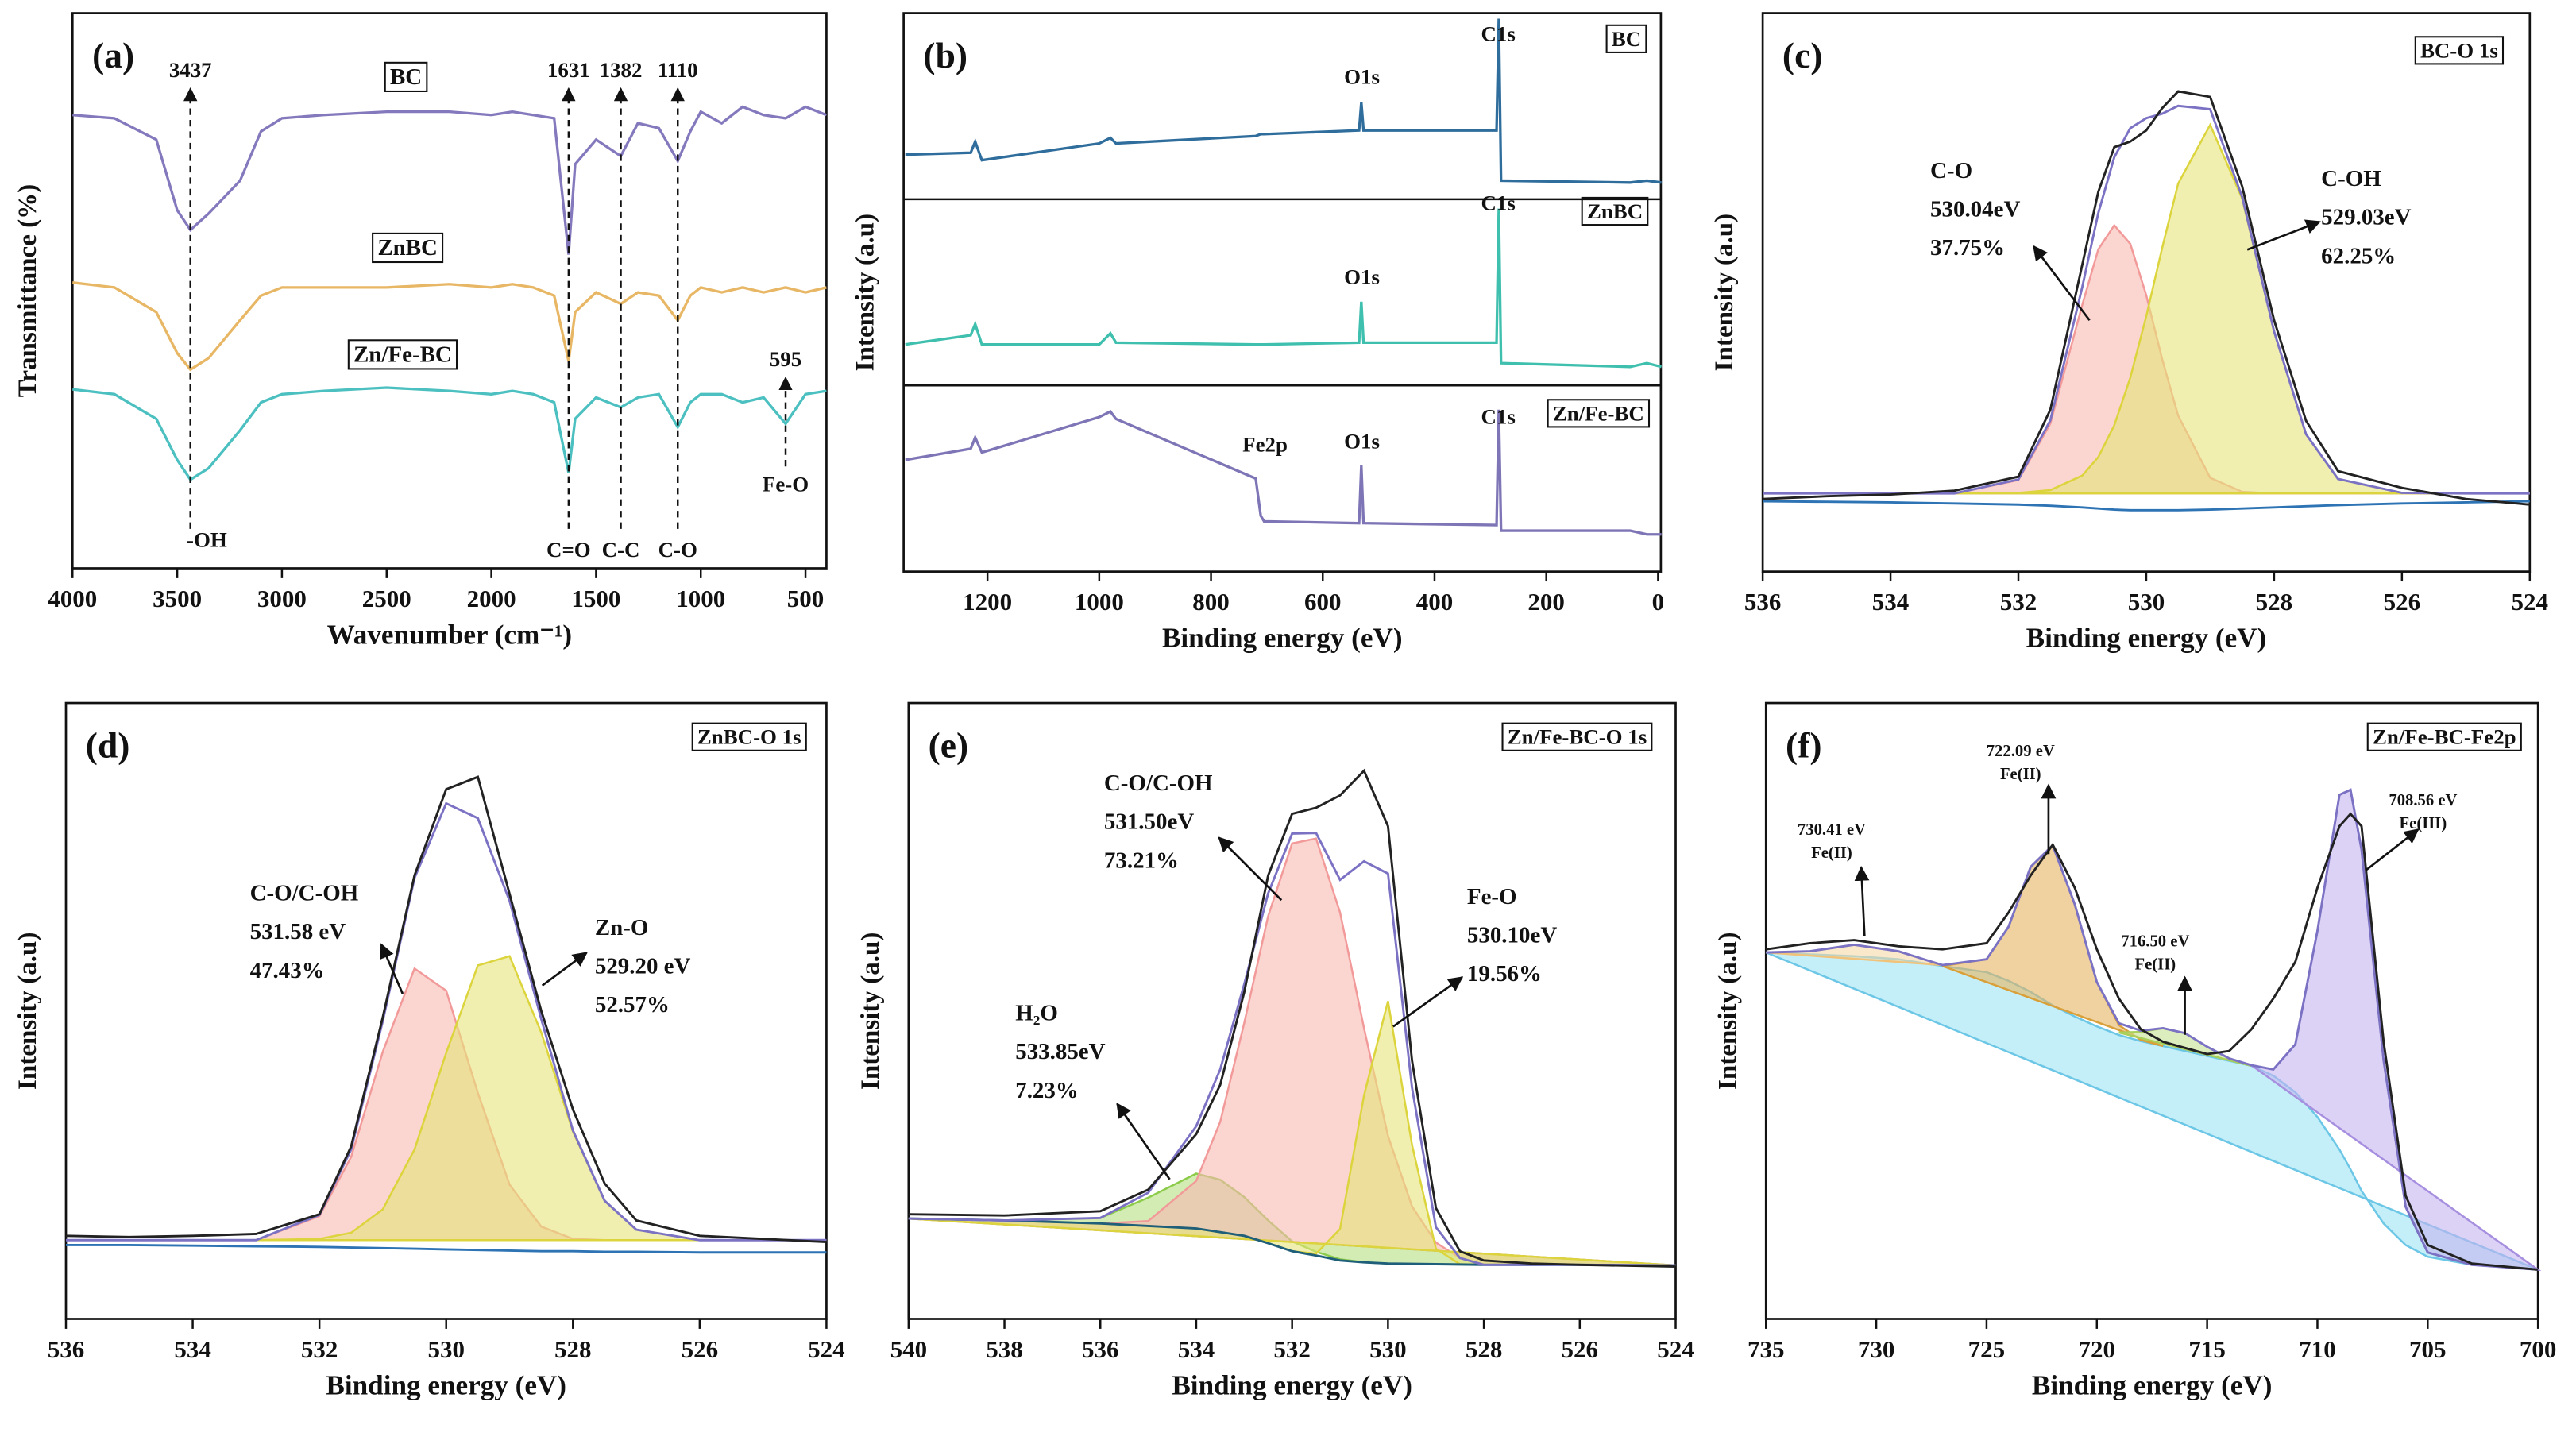  I want to click on panel-label: (e), so click(948, 744).